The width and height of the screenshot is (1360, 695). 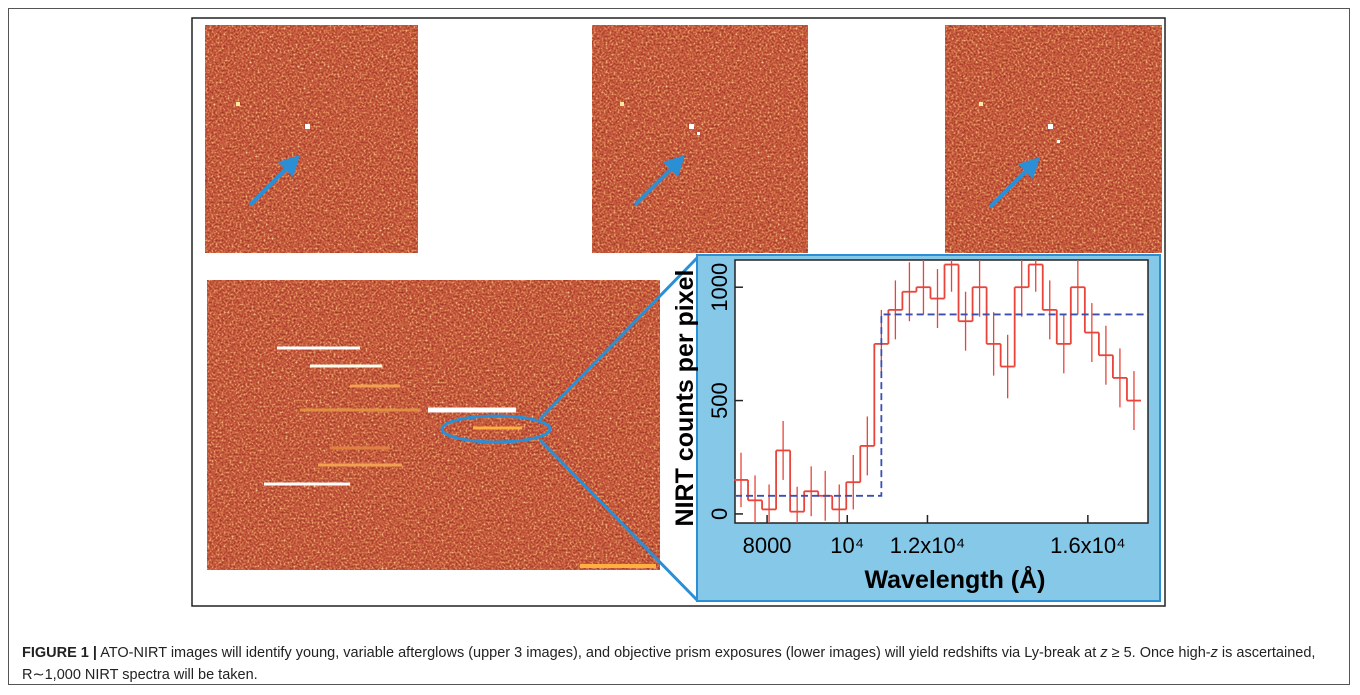 I want to click on x-tick-label: 8000, so click(x=767, y=545).